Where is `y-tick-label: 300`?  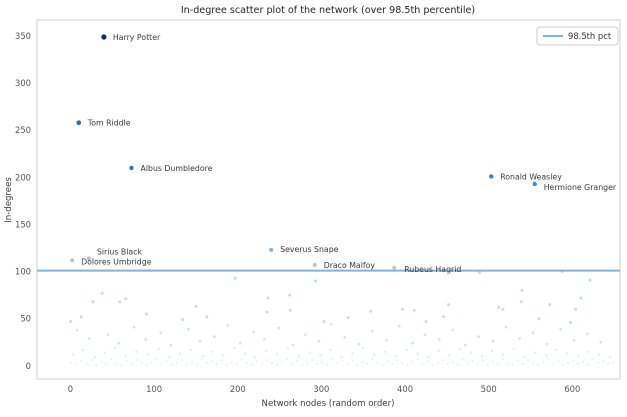
y-tick-label: 300 is located at coordinates (23, 83).